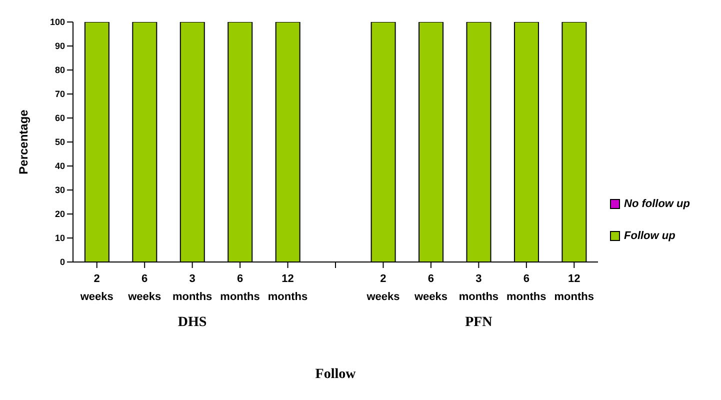 This screenshot has height=400, width=721. Describe the element at coordinates (657, 204) in the screenshot. I see `legend-label: No follow up` at that location.